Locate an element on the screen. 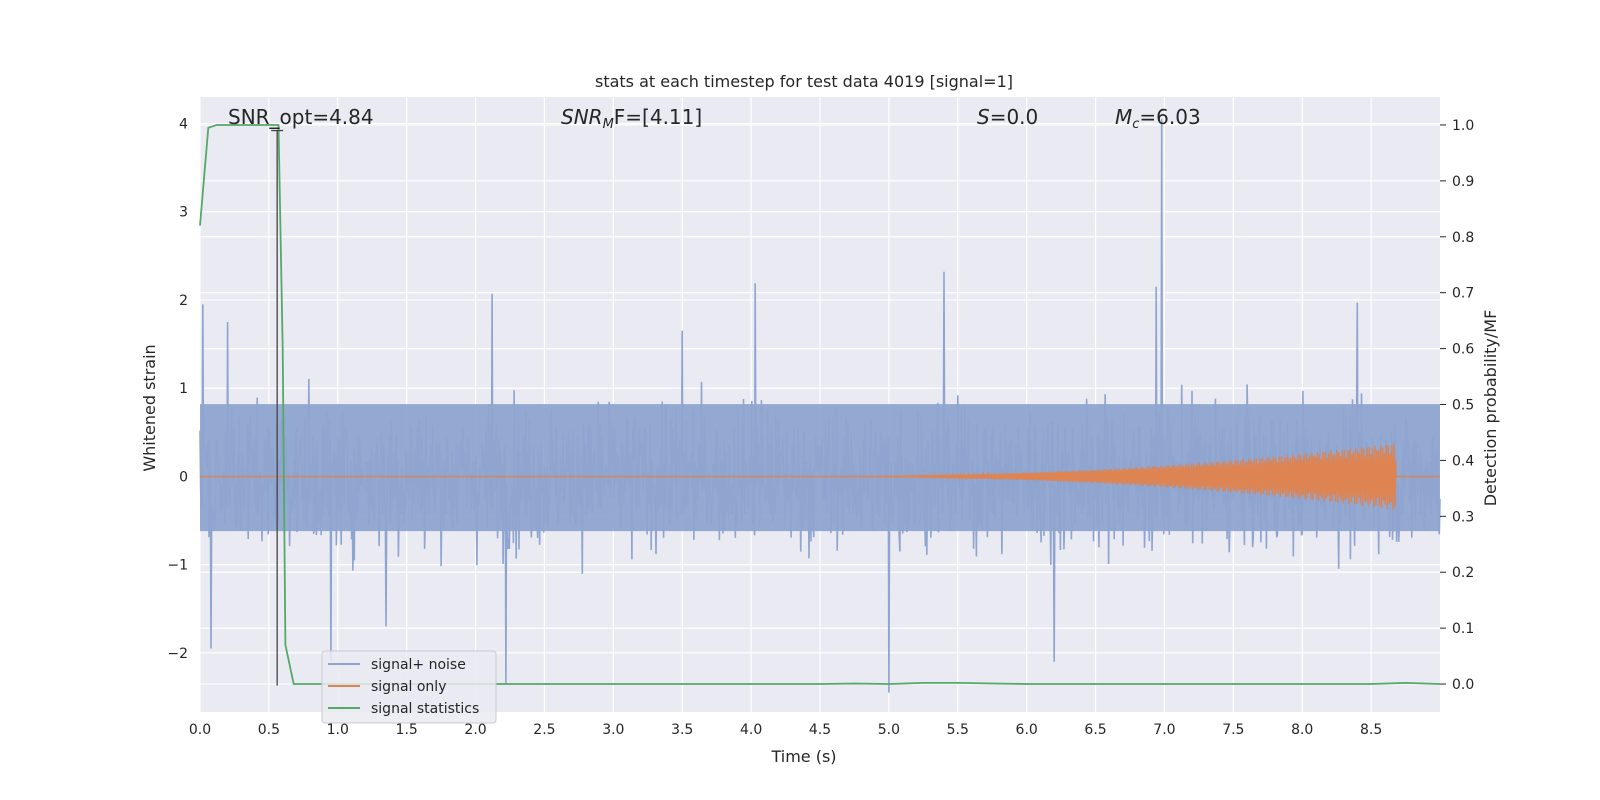 This screenshot has width=1600, height=800. y-right-tick-2: 0.2 is located at coordinates (1463, 573).